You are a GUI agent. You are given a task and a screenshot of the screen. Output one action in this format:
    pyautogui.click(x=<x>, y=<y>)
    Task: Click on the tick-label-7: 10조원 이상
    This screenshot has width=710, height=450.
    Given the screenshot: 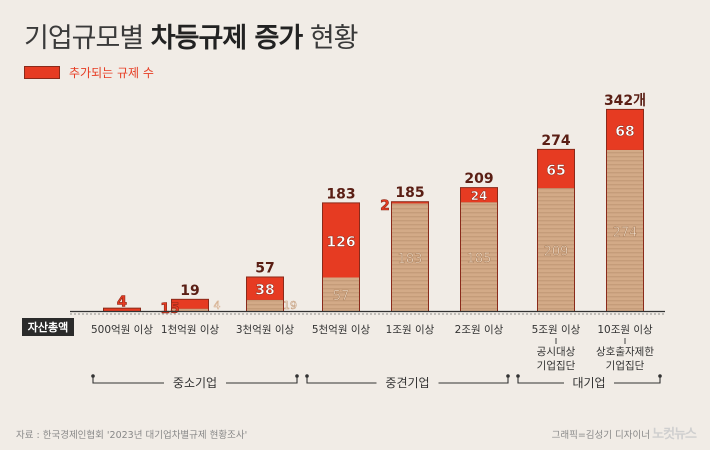 What is the action you would take?
    pyautogui.click(x=625, y=330)
    